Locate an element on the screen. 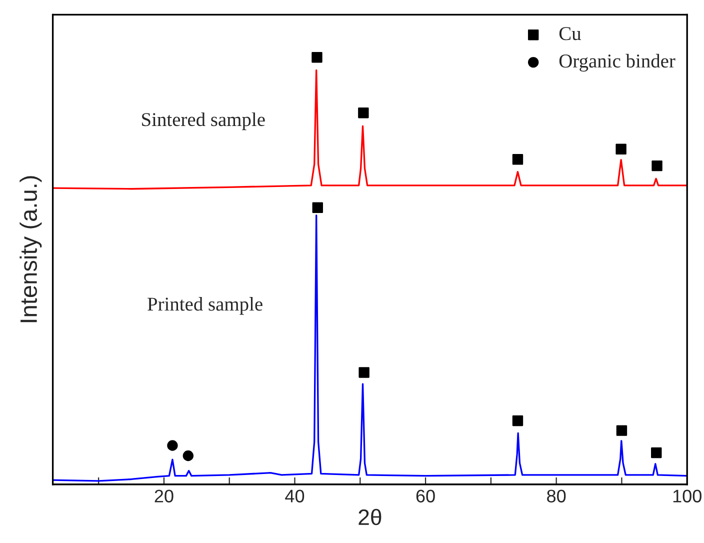 The image size is (704, 543). annotation: Sintered sample is located at coordinates (203, 121).